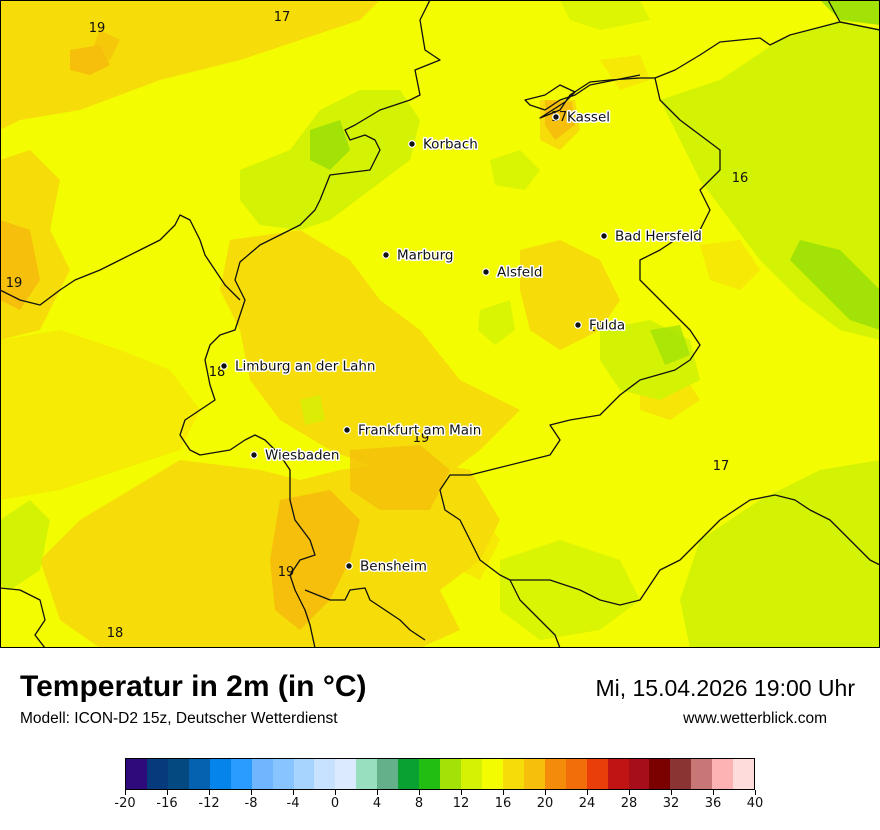 The height and width of the screenshot is (830, 880). I want to click on tick-label: 32, so click(671, 803).